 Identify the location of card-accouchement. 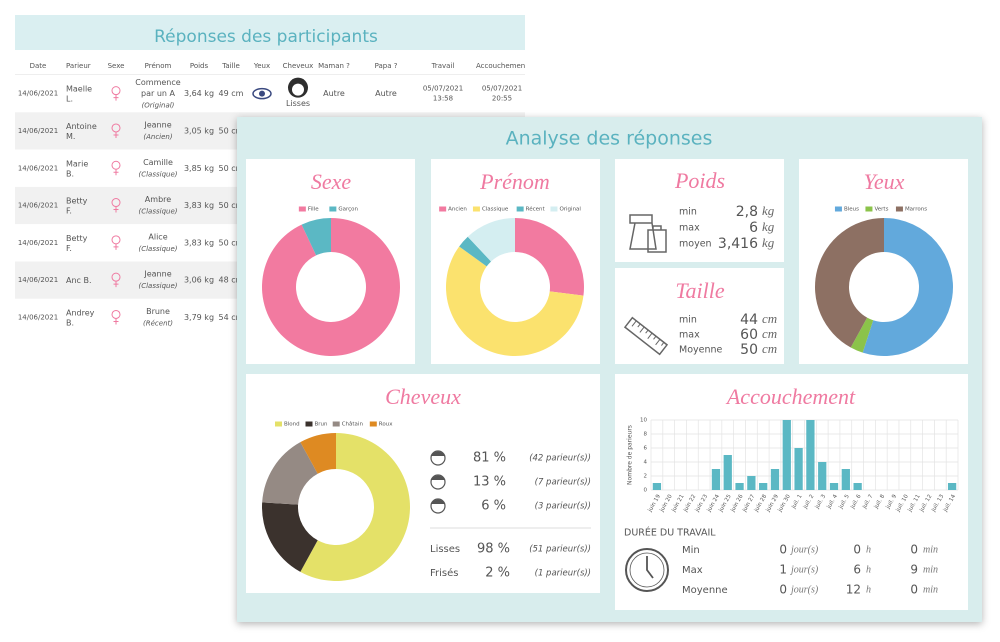
(791, 492).